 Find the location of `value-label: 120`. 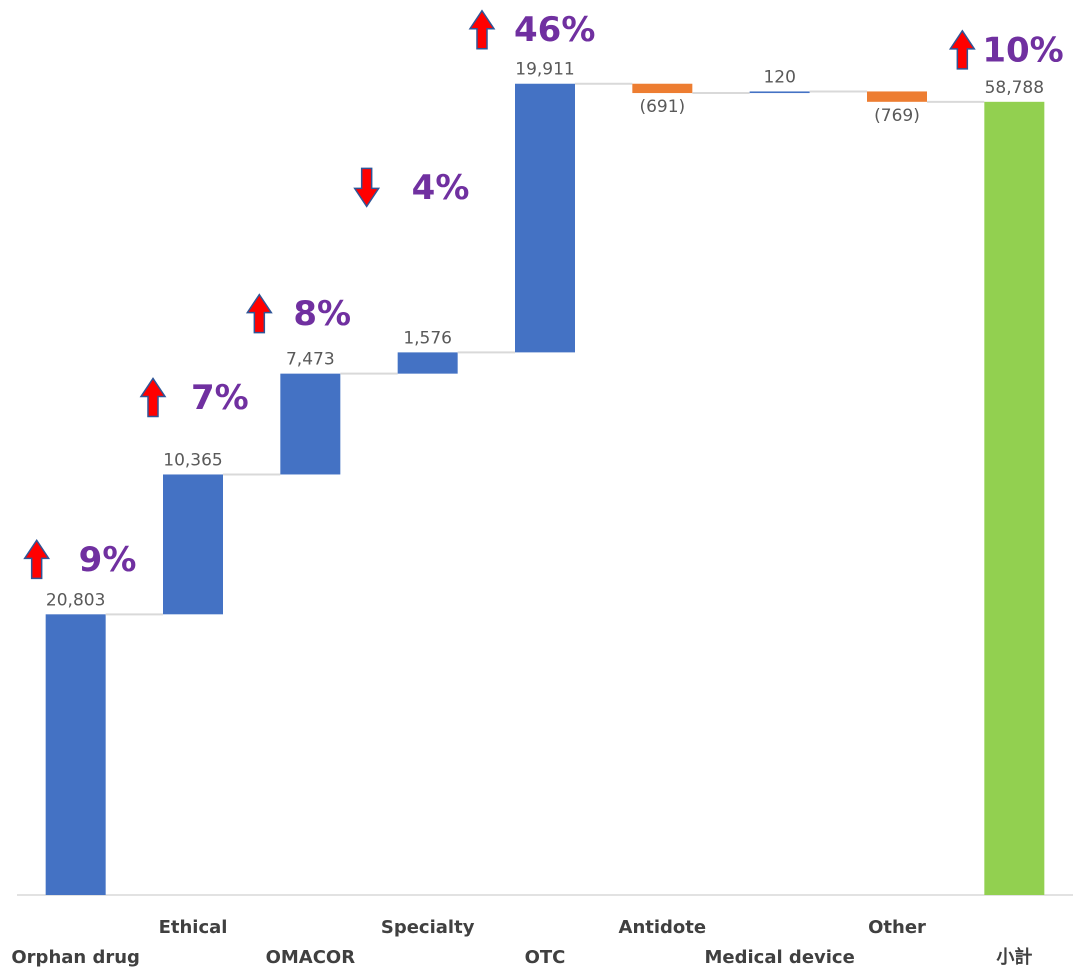

value-label: 120 is located at coordinates (779, 77).